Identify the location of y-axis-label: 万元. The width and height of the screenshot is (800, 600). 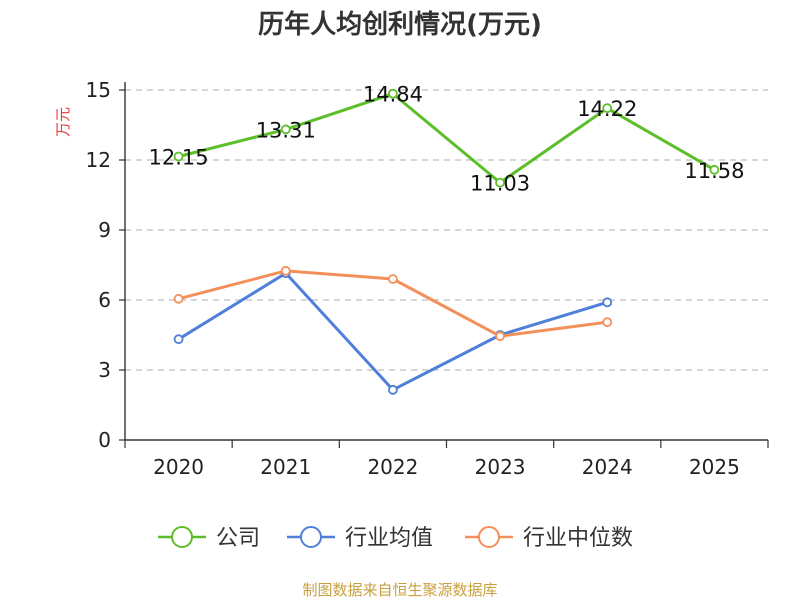
(63, 122).